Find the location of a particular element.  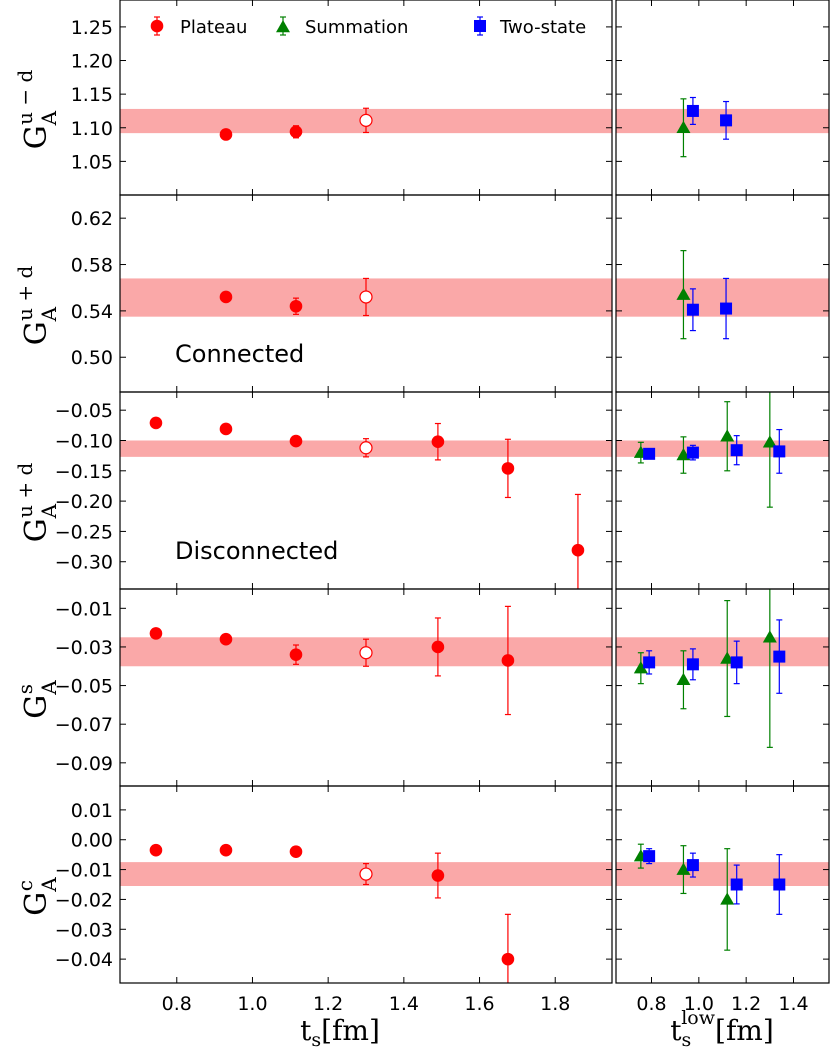

y-tick-label: 1.05 is located at coordinates (92, 162).